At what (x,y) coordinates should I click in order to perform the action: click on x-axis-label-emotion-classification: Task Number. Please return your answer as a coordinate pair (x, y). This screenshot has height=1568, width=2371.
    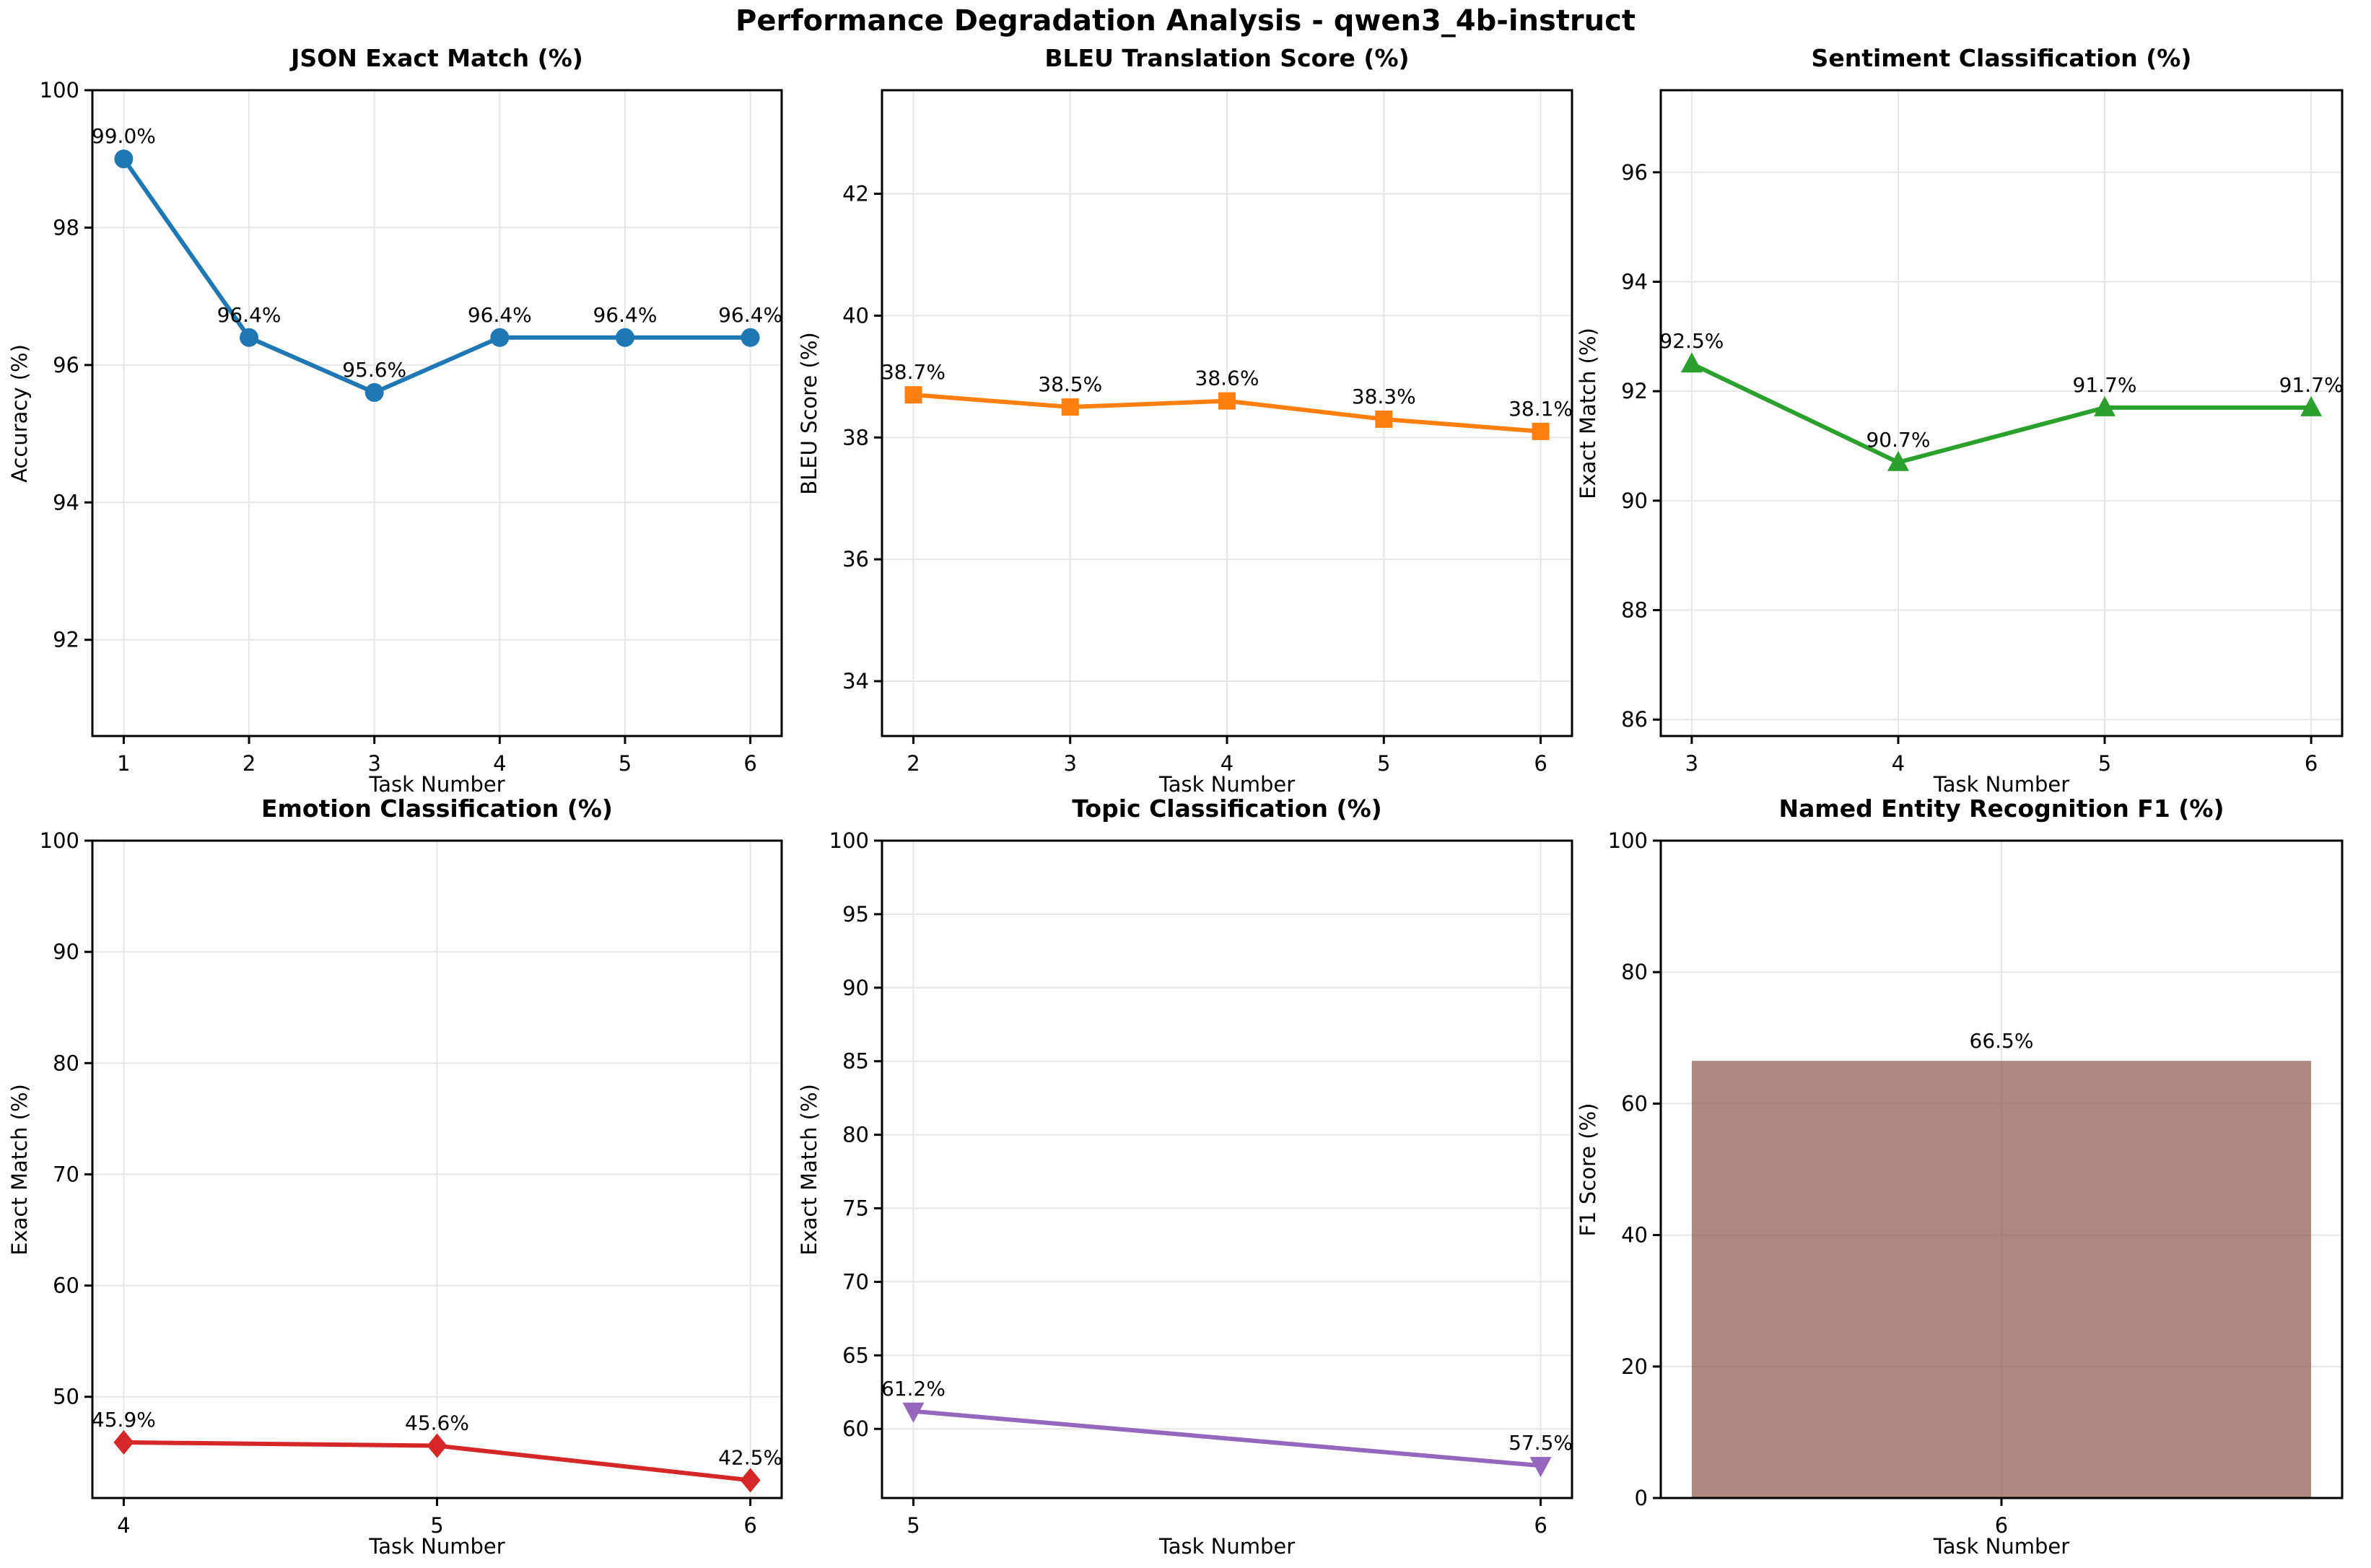
    Looking at the image, I should click on (437, 1546).